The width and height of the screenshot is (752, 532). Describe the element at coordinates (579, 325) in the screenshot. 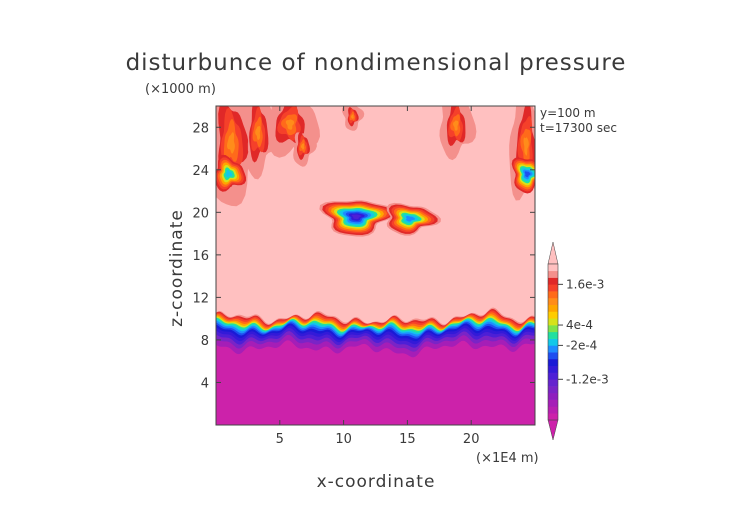

I see `colorbar-label: 4e-4` at that location.